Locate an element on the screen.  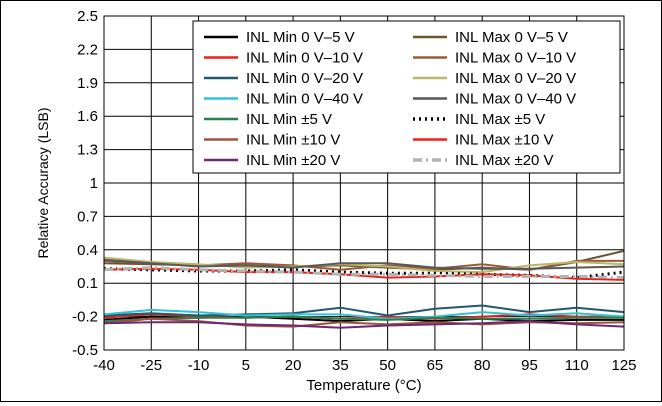
x-tick-label: 65 is located at coordinates (435, 365).